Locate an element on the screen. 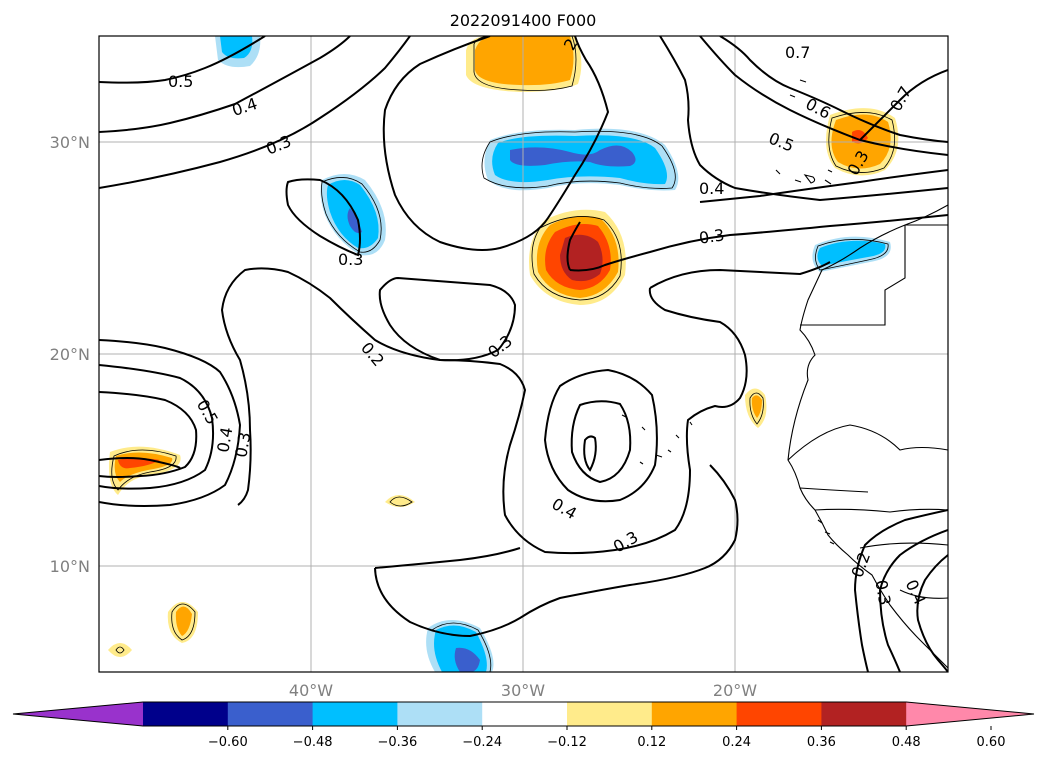 The height and width of the screenshot is (765, 1047). longitude-labels: 40°W 30°W 20°W is located at coordinates (523, 690).